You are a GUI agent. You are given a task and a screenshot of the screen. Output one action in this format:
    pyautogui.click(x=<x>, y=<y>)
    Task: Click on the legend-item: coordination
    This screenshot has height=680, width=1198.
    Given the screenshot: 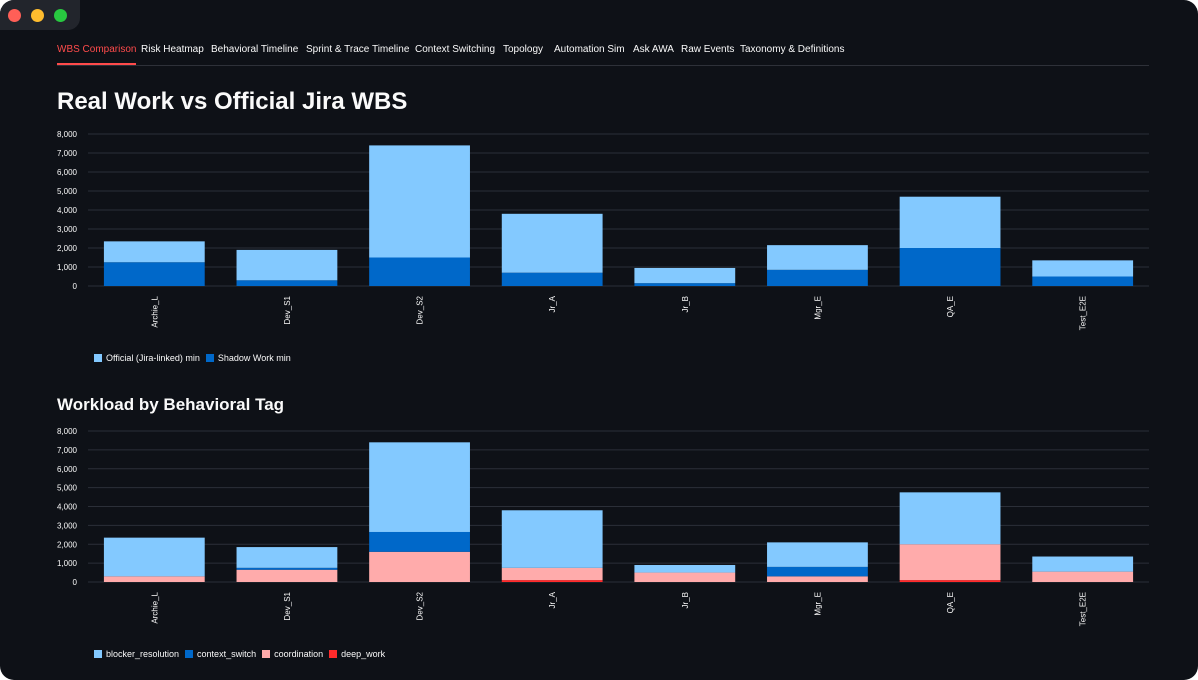 What is the action you would take?
    pyautogui.click(x=292, y=654)
    